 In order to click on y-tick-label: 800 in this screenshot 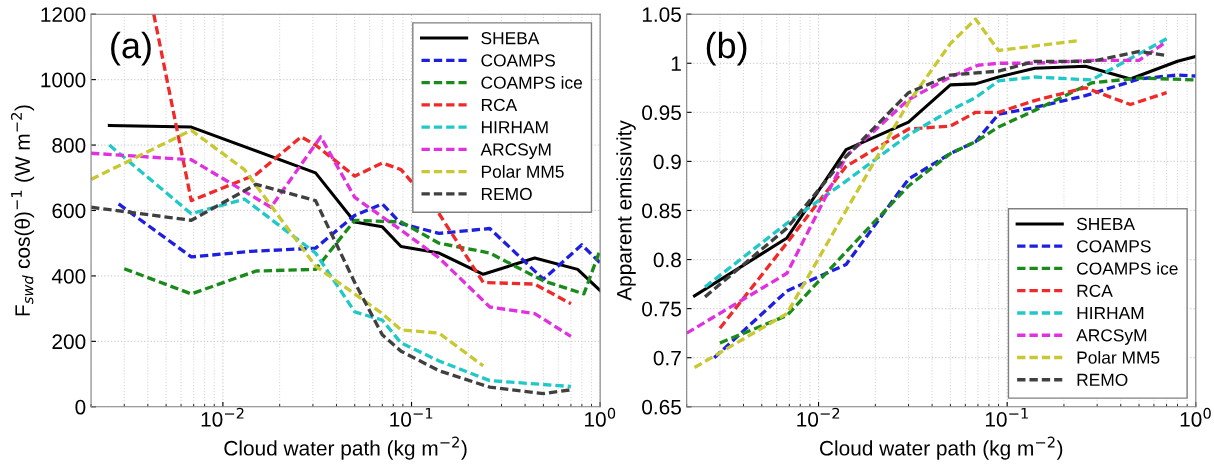, I will do `click(69, 145)`.